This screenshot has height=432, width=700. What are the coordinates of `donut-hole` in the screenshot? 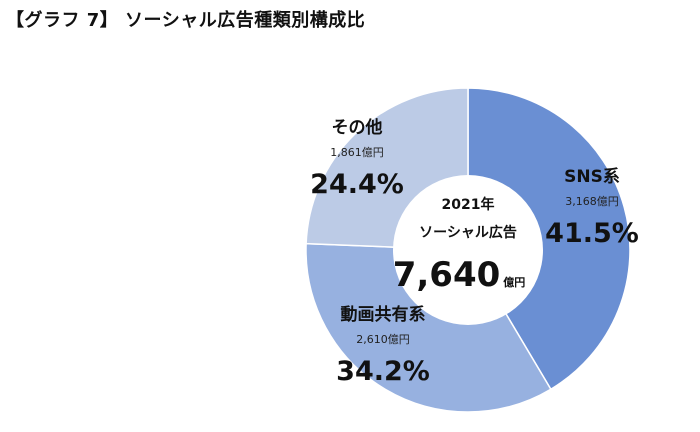 It's located at (468, 250).